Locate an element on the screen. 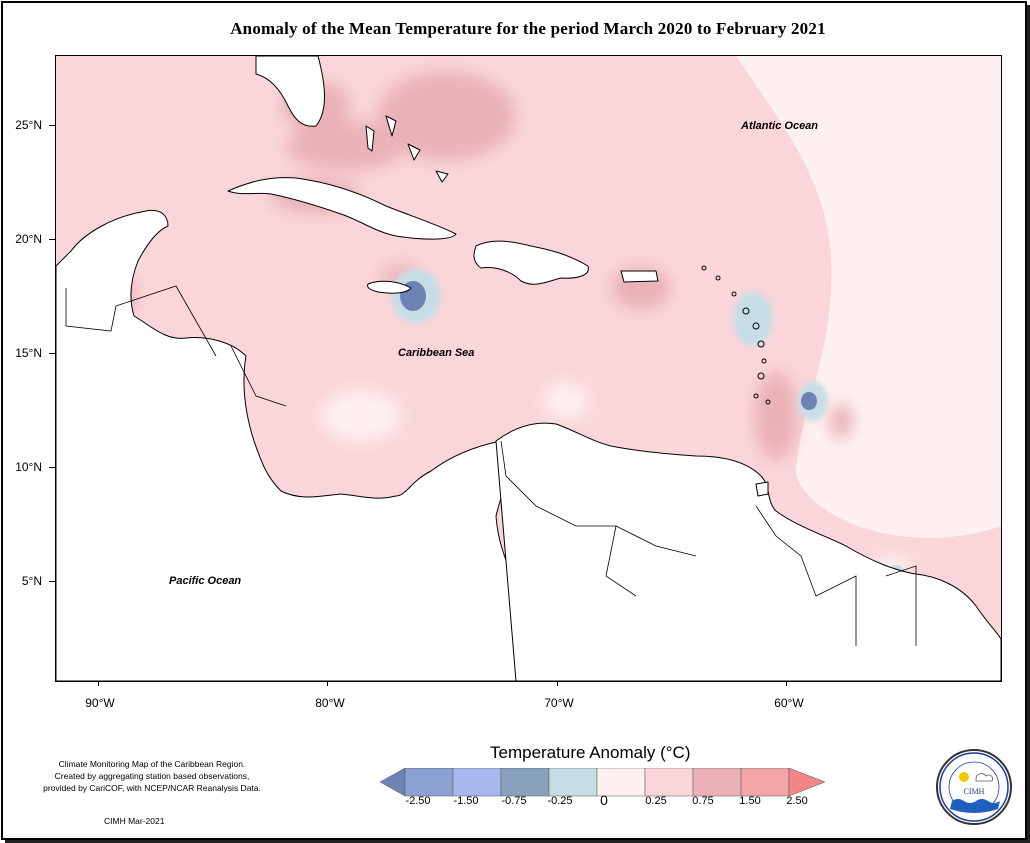 Image resolution: width=1030 pixels, height=843 pixels. atlantic-ocean-label: Atlantic Ocean is located at coordinates (780, 126).